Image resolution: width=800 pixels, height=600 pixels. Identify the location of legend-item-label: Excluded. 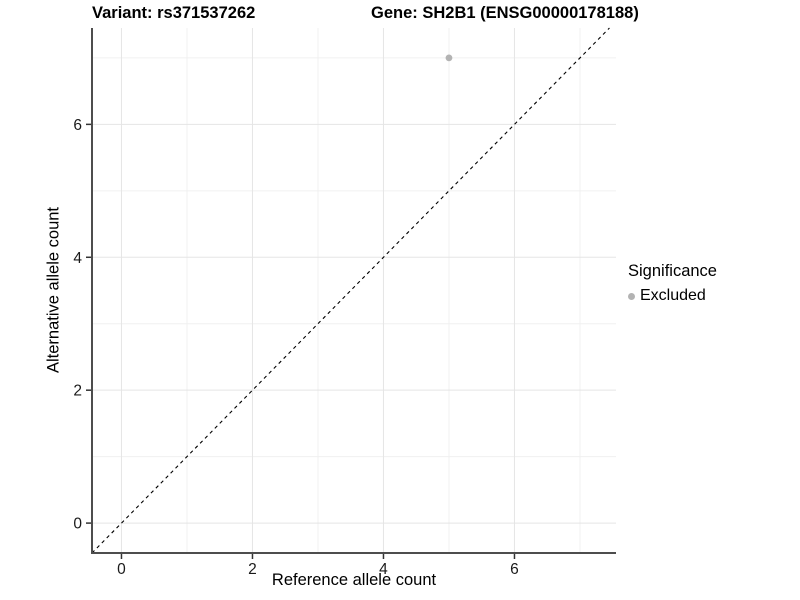
(673, 295).